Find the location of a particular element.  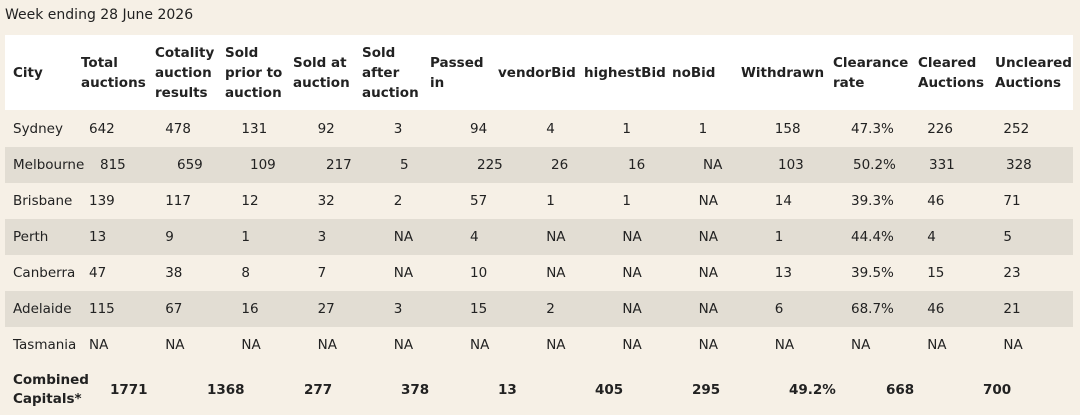

table-cell: 27 is located at coordinates (326, 309).